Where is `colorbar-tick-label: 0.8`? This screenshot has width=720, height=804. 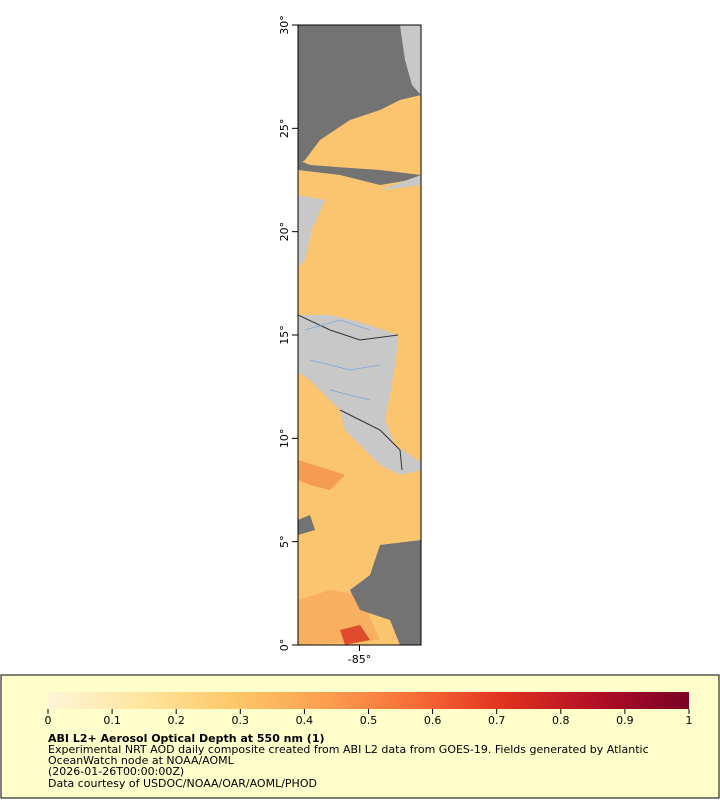 colorbar-tick-label: 0.8 is located at coordinates (561, 720).